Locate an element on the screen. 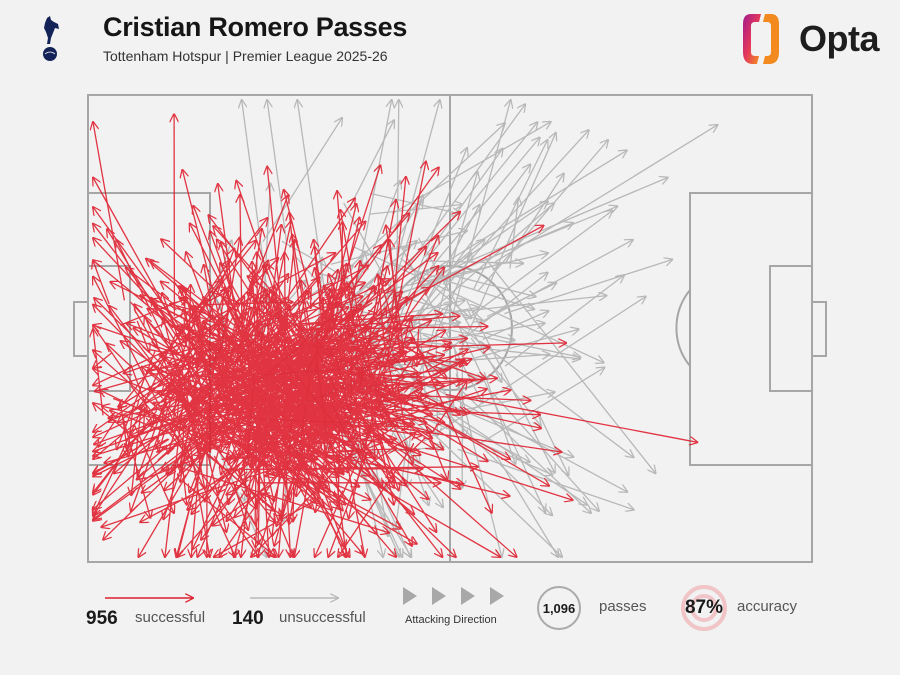 Image resolution: width=900 pixels, height=675 pixels. accuracy-label: accuracy is located at coordinates (767, 606).